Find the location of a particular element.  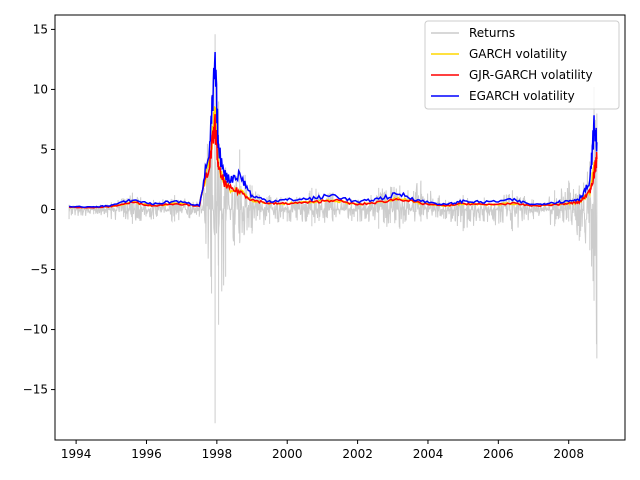

legend-label-garch-volatility: GARCH volatility is located at coordinates (518, 54).